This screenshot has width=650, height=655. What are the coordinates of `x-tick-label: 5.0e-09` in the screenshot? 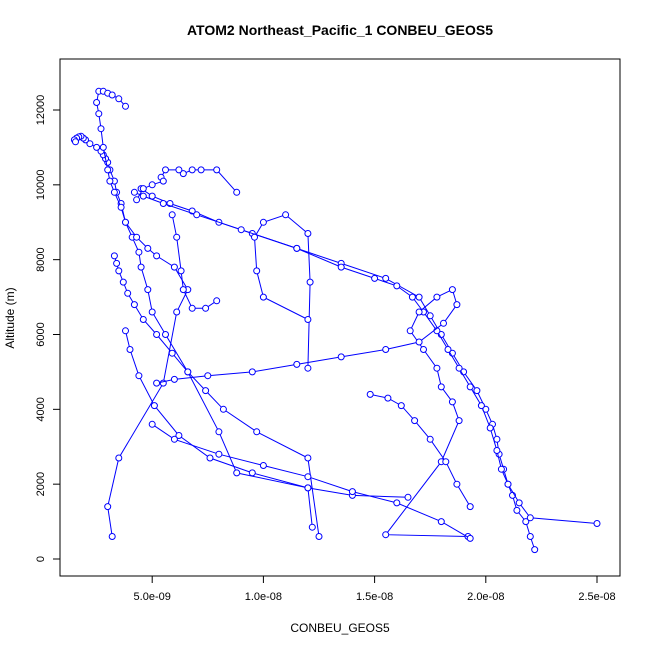 It's located at (152, 597).